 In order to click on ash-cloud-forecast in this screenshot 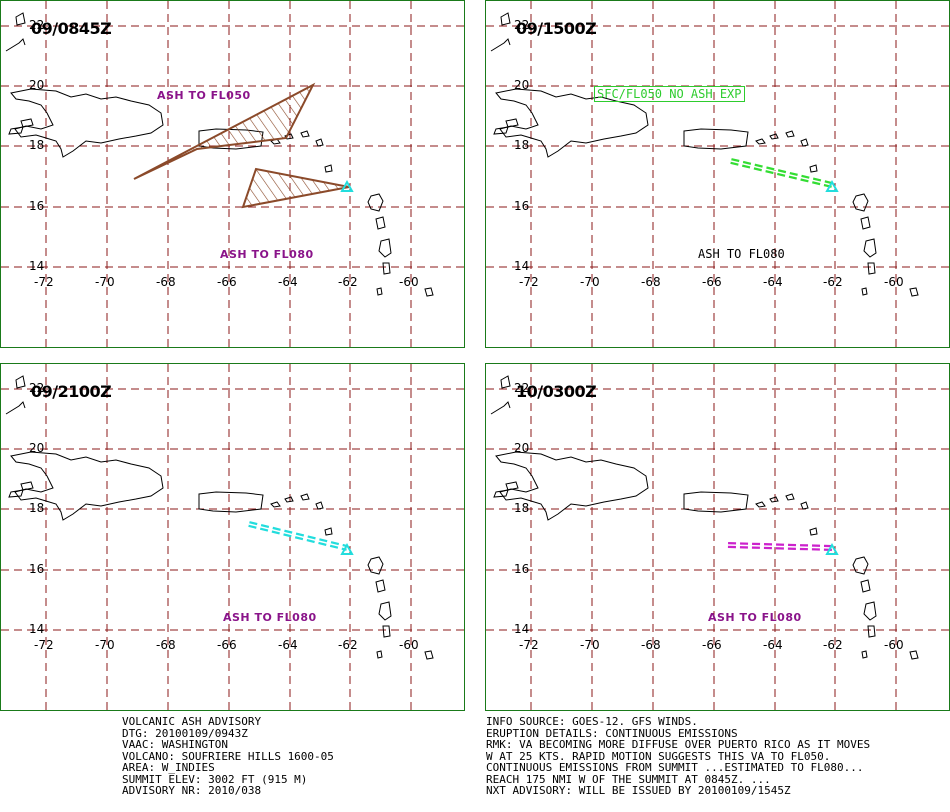, I will do `click(780, 546)`.